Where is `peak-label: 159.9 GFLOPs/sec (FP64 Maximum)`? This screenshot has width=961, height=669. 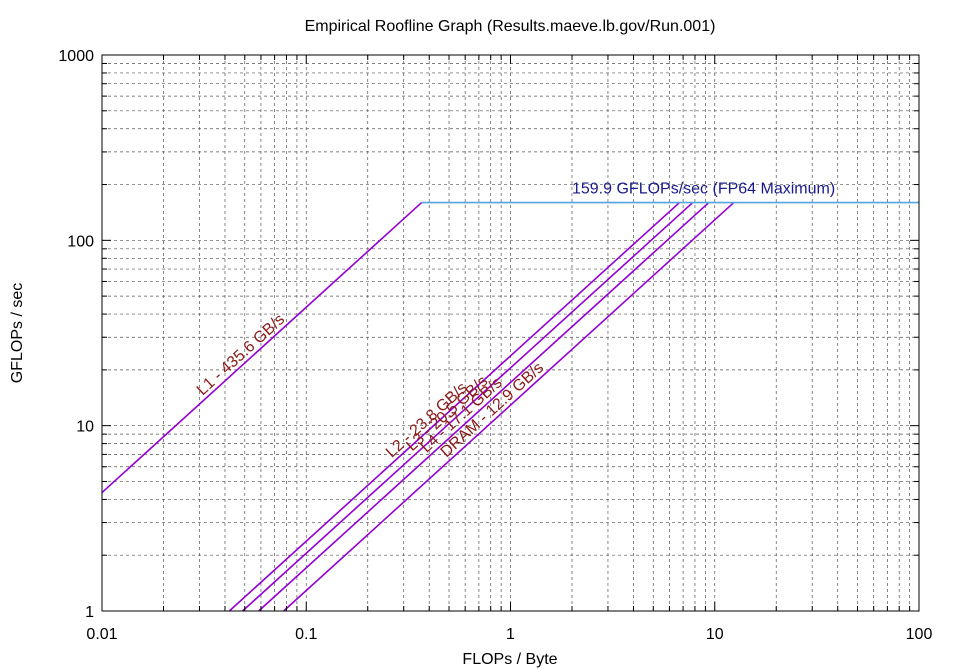 peak-label: 159.9 GFLOPs/sec (FP64 Maximum) is located at coordinates (703, 189).